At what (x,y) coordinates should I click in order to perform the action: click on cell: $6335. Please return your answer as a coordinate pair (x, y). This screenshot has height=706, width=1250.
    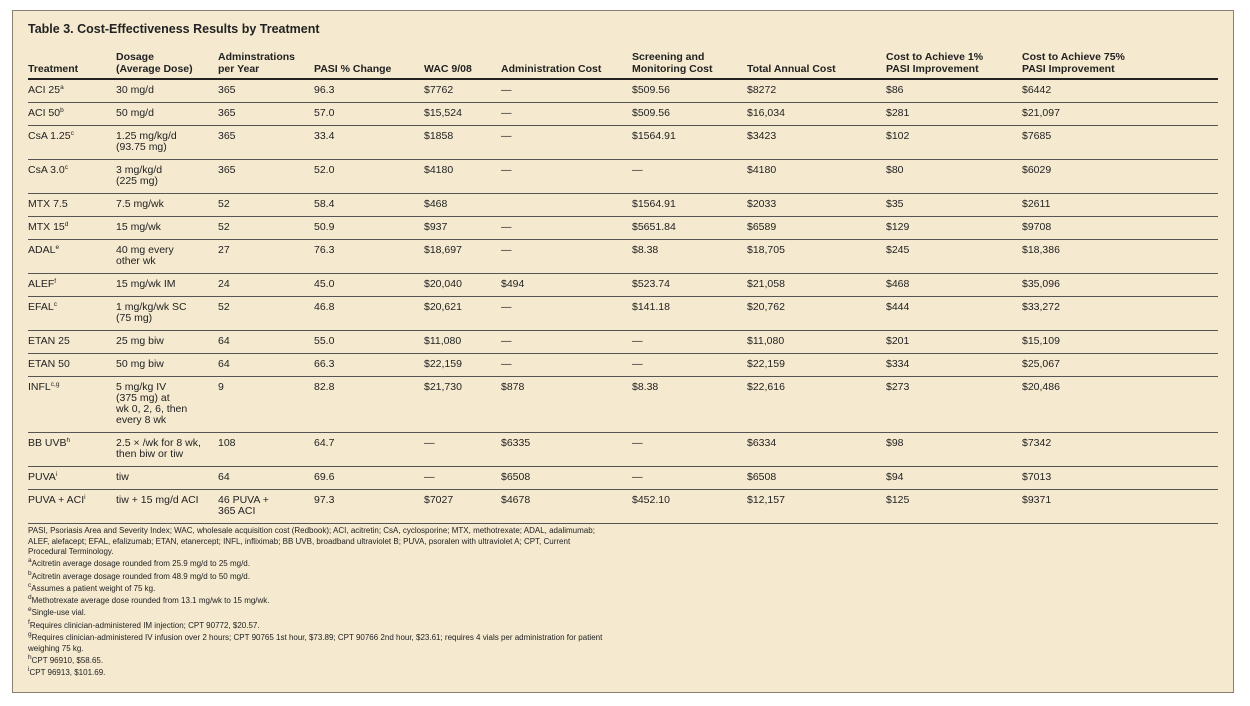
    Looking at the image, I should click on (566, 449).